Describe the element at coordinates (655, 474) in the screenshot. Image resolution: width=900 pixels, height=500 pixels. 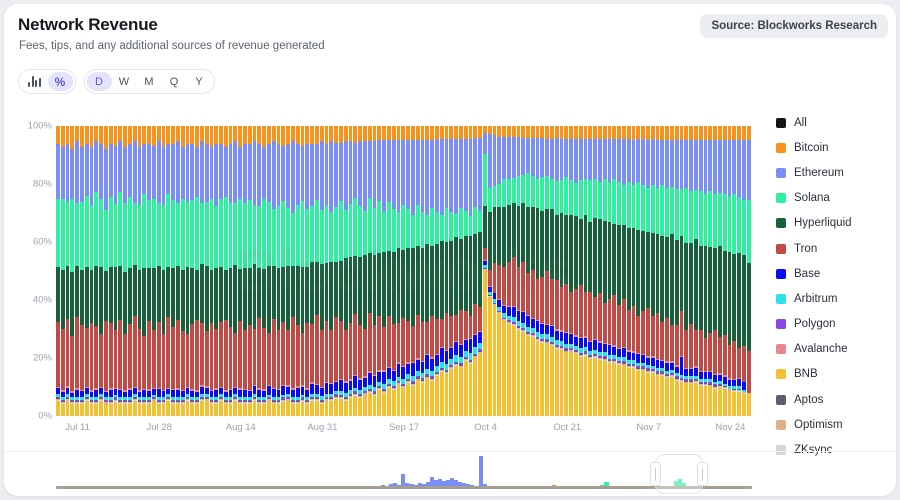
I see `scrubber-handle-left` at that location.